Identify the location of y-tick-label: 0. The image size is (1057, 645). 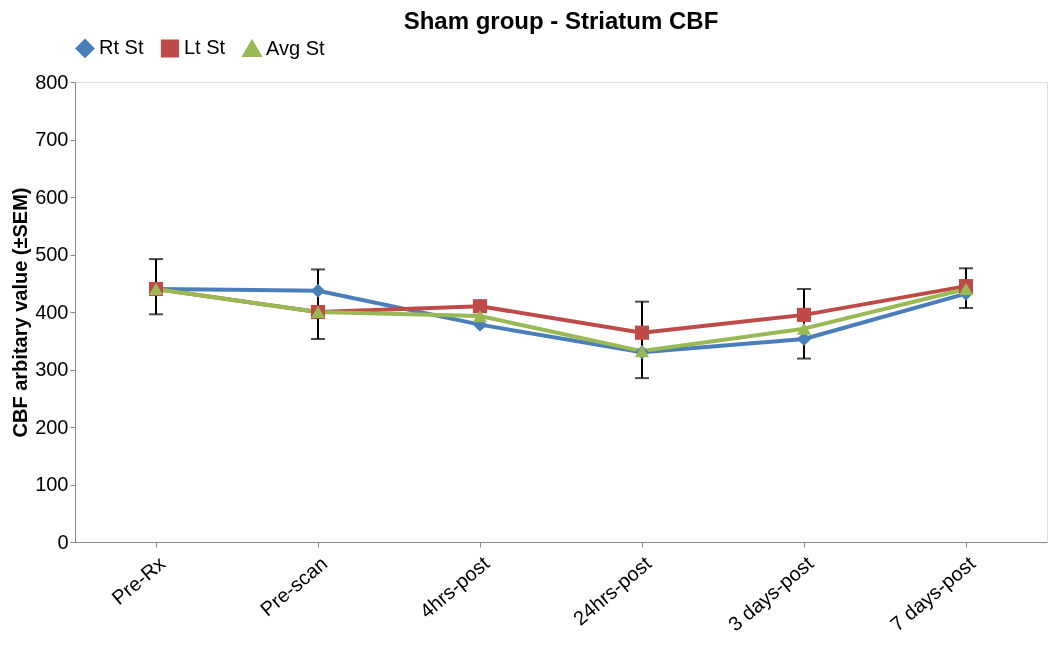
(63, 541).